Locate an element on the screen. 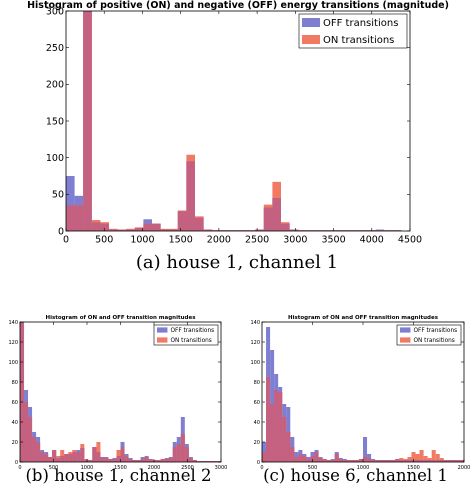 The width and height of the screenshot is (474, 493). legend-box is located at coordinates (429, 335).